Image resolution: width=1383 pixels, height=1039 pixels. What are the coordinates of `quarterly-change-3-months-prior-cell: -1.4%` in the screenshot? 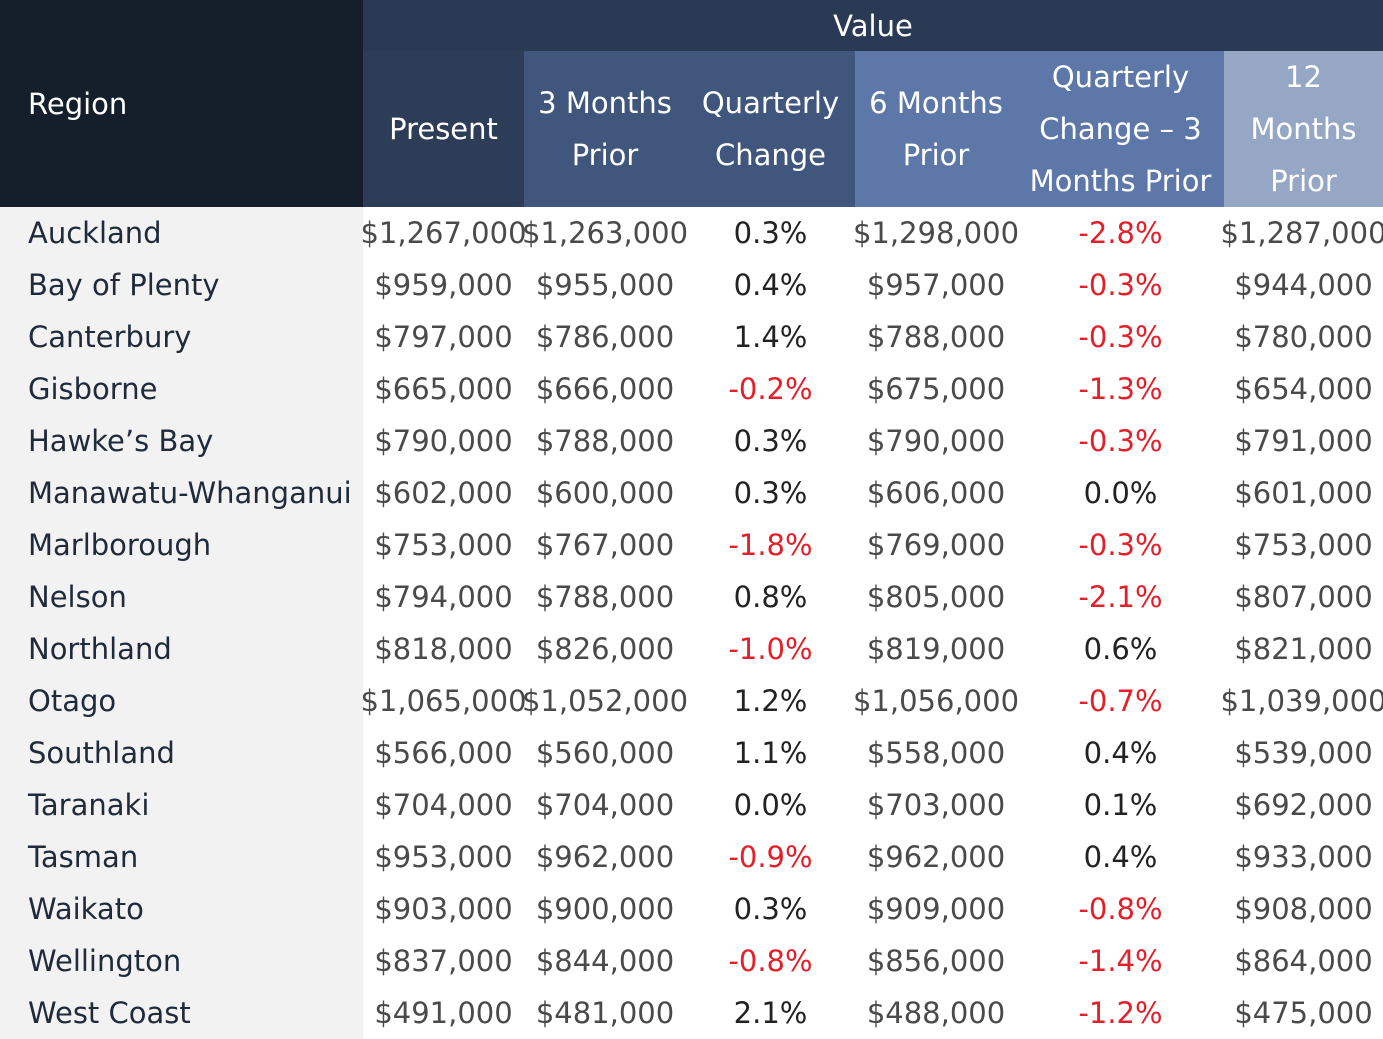 It's located at (1120, 961).